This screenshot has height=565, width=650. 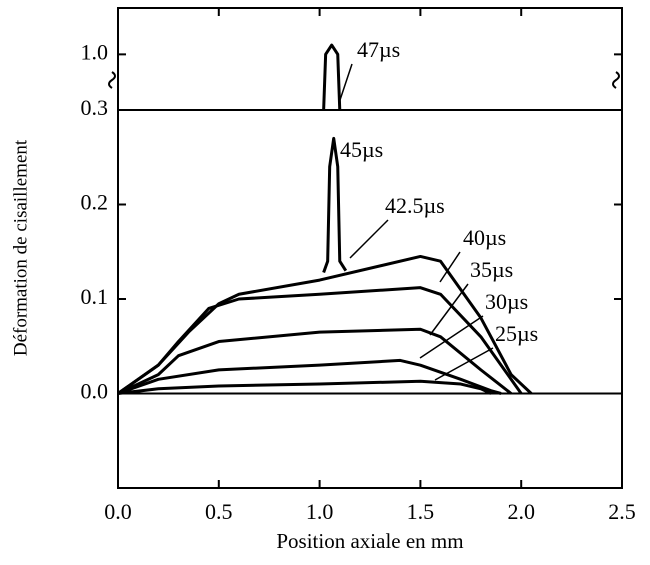 What do you see at coordinates (516, 333) in the screenshot?
I see `series-label: 25µs` at bounding box center [516, 333].